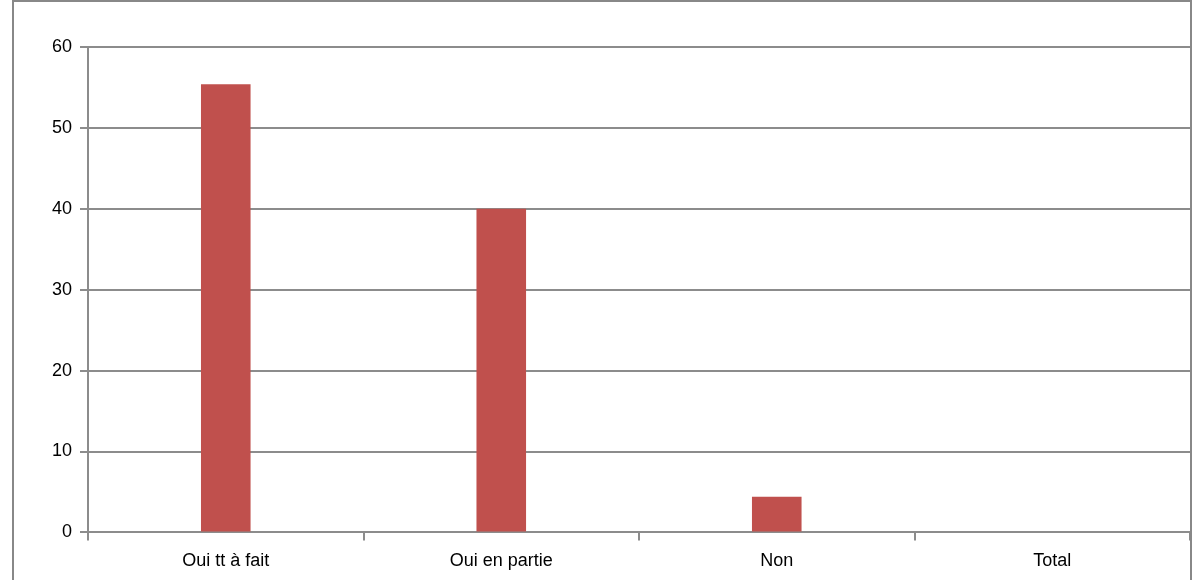  What do you see at coordinates (62, 450) in the screenshot?
I see `y-tick-label: 10` at bounding box center [62, 450].